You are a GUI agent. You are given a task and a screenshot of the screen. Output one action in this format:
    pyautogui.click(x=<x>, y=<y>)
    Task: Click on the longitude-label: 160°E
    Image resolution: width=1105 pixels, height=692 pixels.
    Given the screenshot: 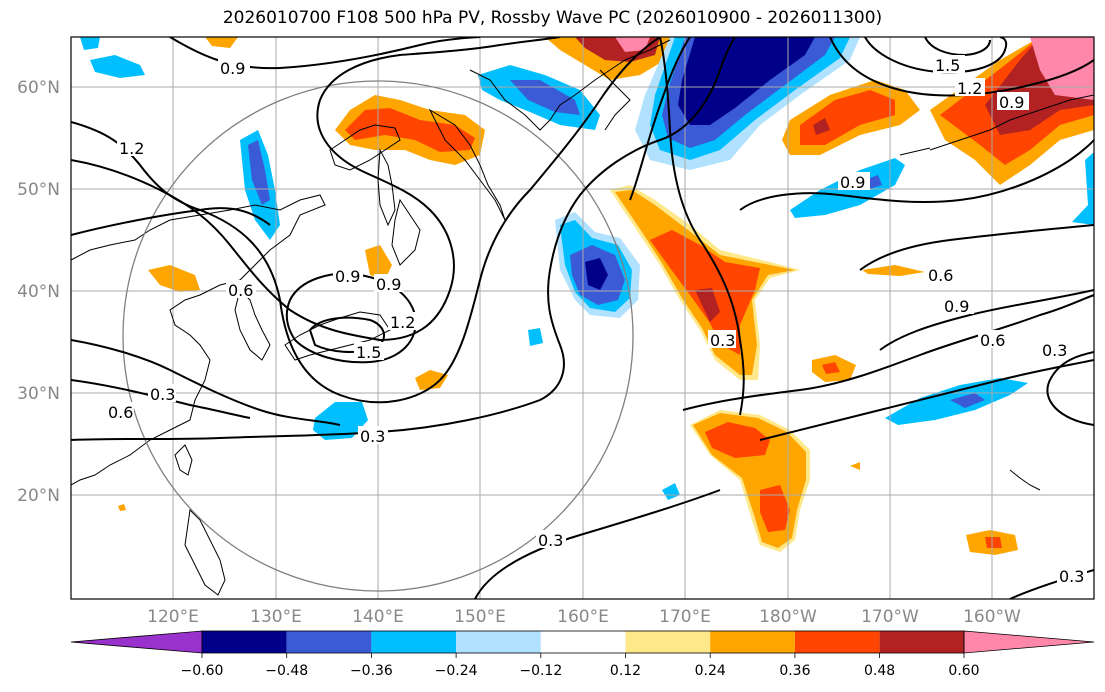 What is the action you would take?
    pyautogui.click(x=583, y=617)
    